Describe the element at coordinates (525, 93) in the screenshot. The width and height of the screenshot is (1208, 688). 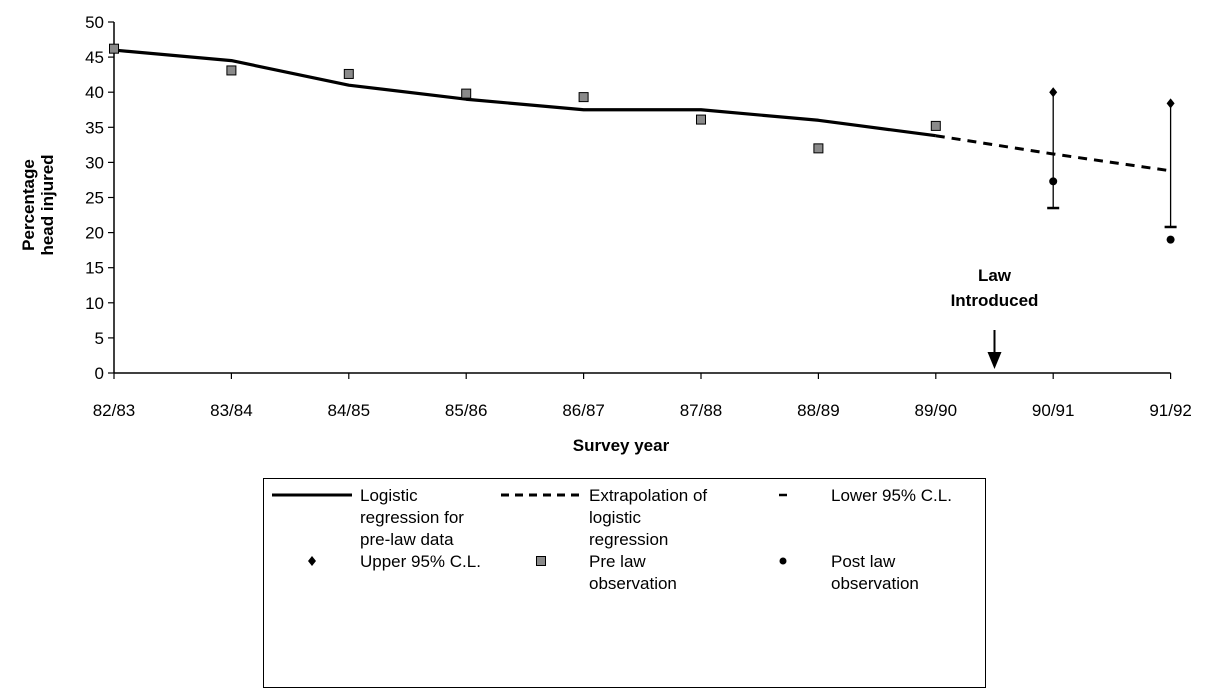
I see `regression-line` at that location.